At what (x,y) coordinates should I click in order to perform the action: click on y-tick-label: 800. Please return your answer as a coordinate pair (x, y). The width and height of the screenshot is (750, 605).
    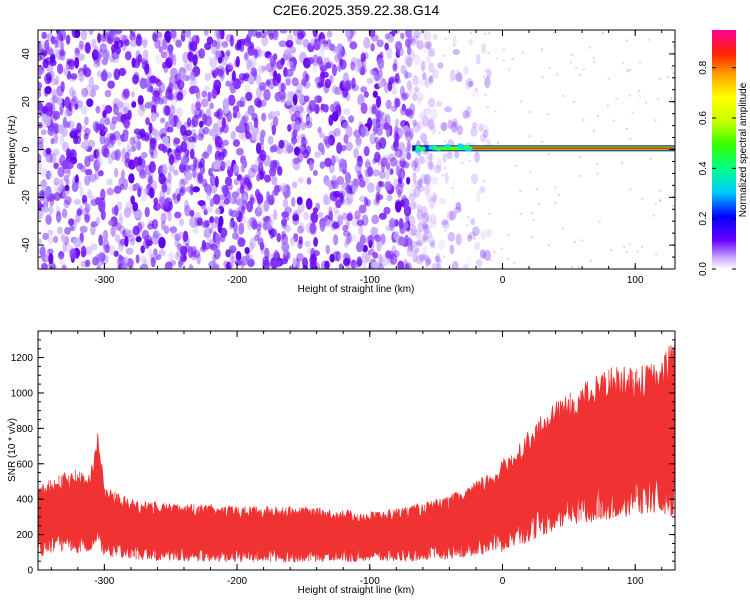
    Looking at the image, I should click on (24, 429).